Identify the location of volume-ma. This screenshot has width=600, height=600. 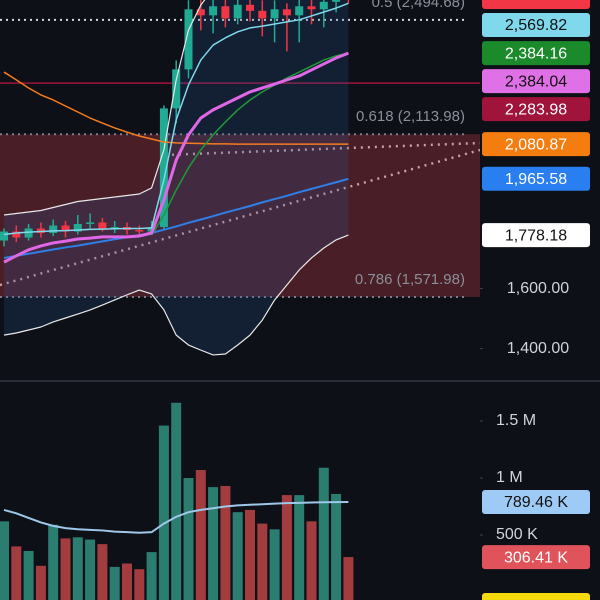
(176, 517).